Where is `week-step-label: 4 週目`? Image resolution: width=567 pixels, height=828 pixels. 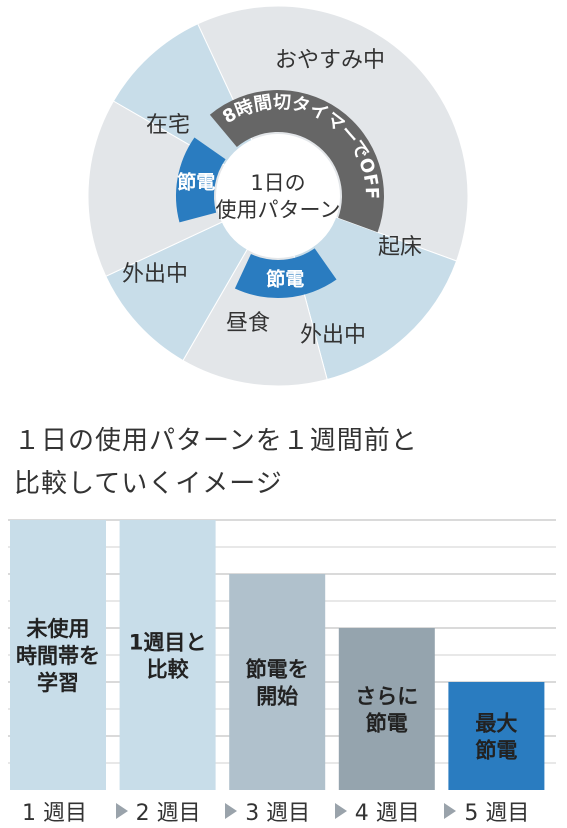 week-step-label: 4 週目 is located at coordinates (387, 813).